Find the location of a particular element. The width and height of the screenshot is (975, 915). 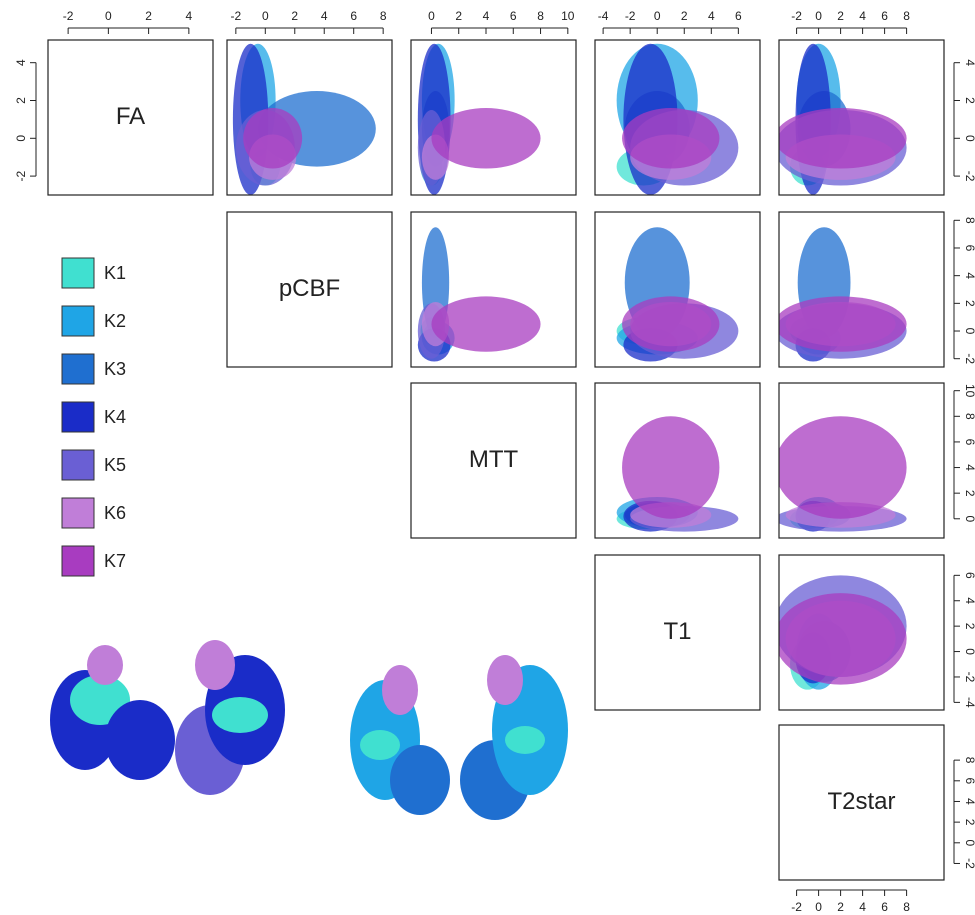

x-tick-label: 10 is located at coordinates (568, 16).